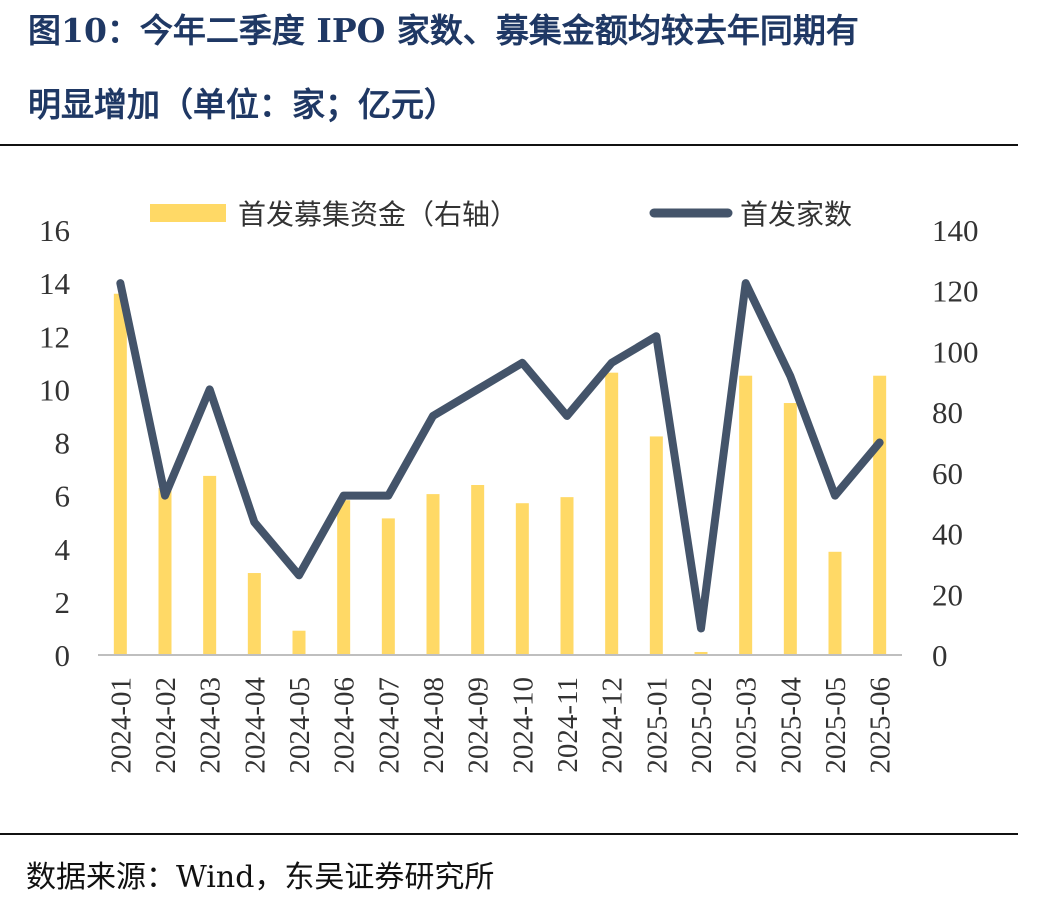 The image size is (1051, 899). I want to click on right-tick-label: 60, so click(947, 473).